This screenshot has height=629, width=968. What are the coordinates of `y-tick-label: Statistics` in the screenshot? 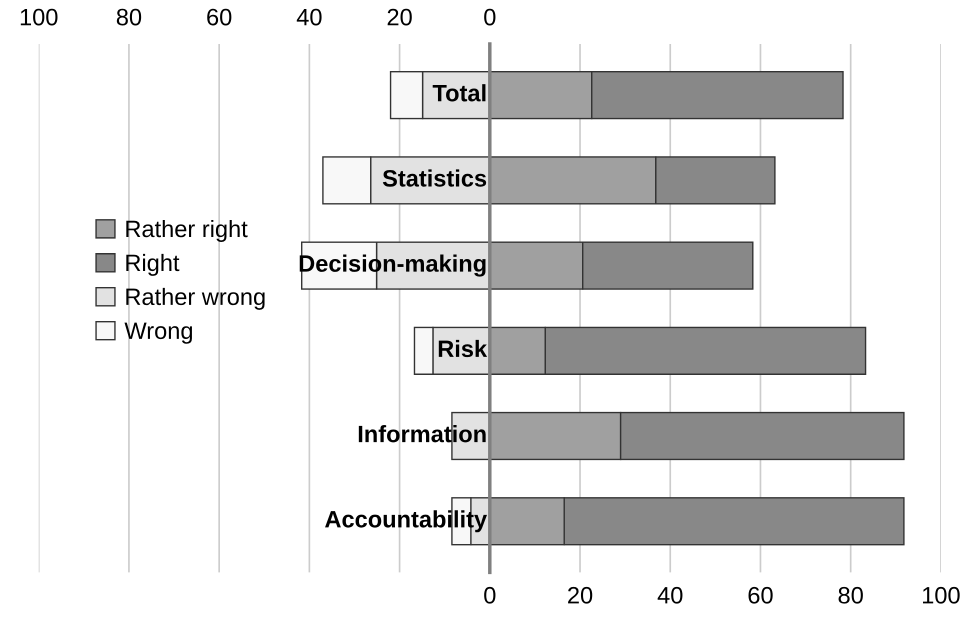 It's located at (434, 178).